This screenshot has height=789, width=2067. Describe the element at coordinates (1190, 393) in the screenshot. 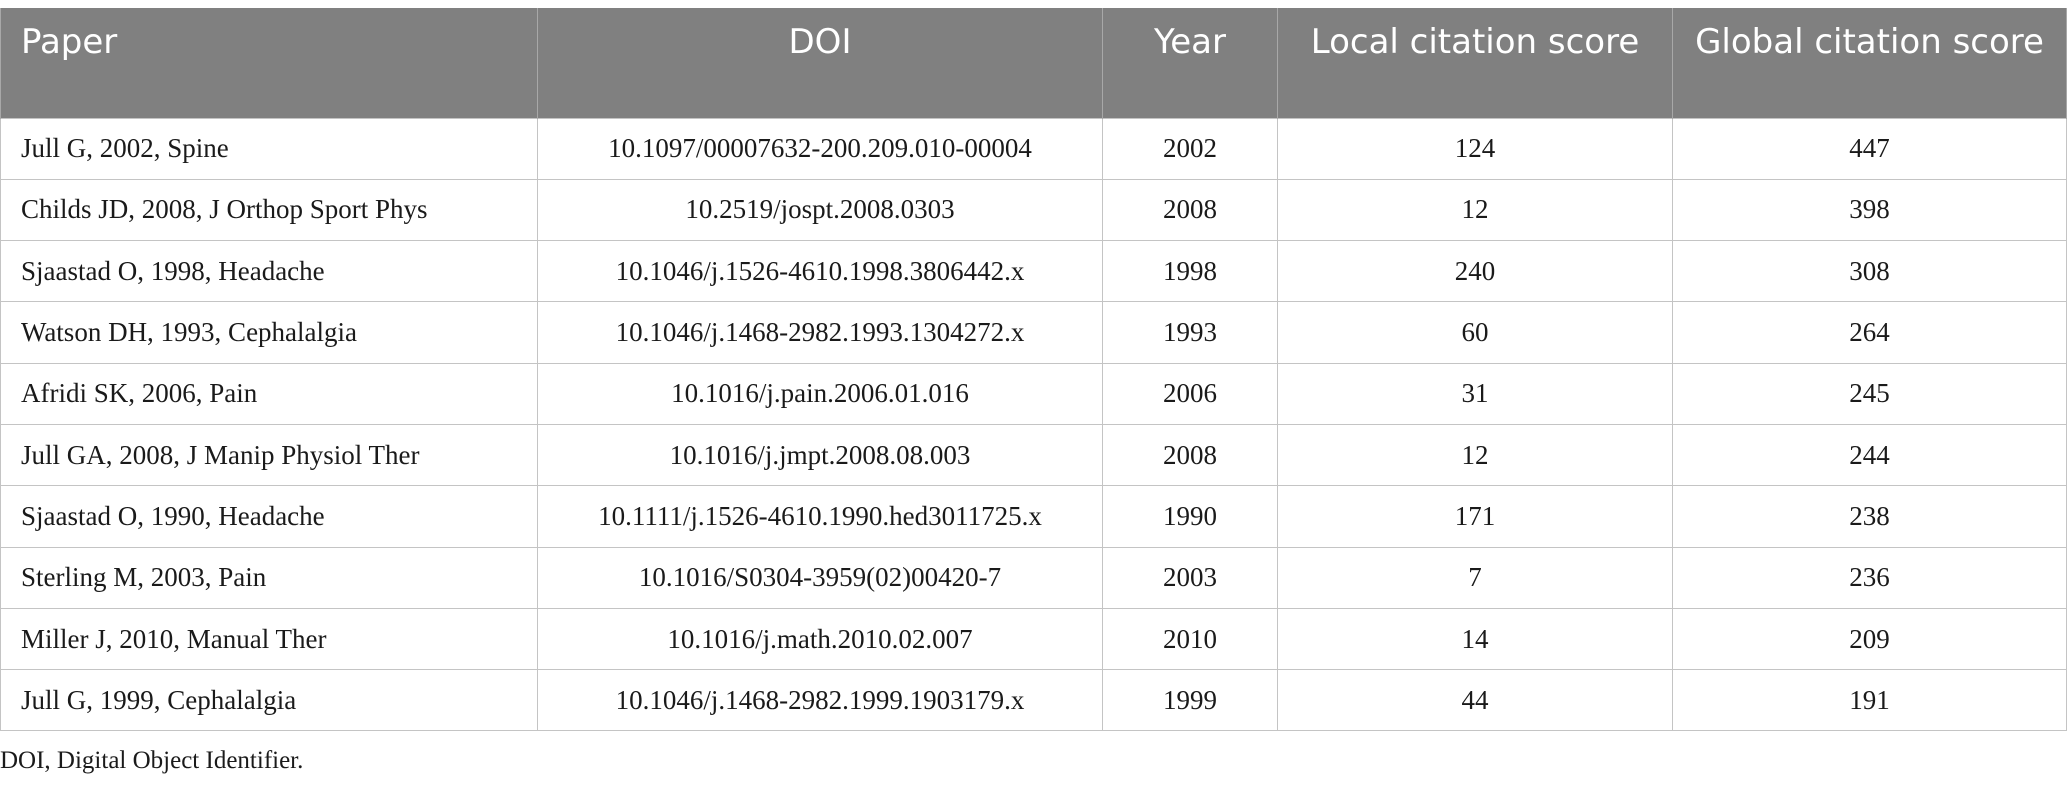

I see `cell-year: 2006` at that location.